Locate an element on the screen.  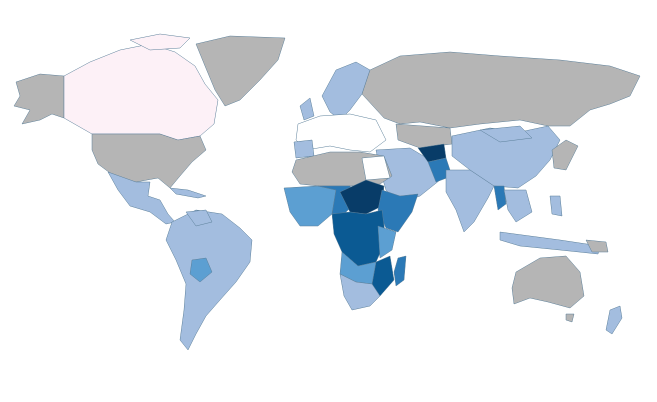
mongolia is located at coordinates (506, 134).